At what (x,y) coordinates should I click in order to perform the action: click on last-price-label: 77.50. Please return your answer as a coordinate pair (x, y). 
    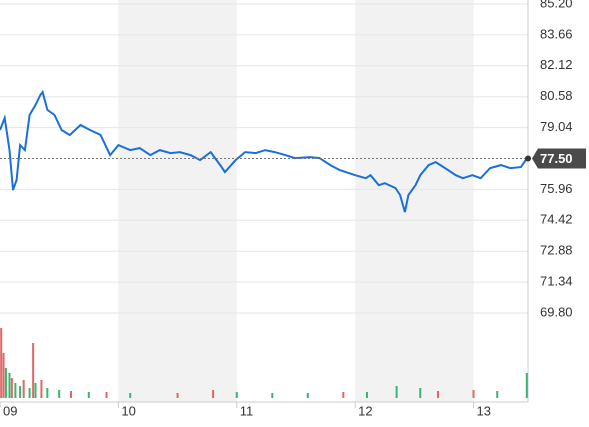
    Looking at the image, I should click on (556, 158).